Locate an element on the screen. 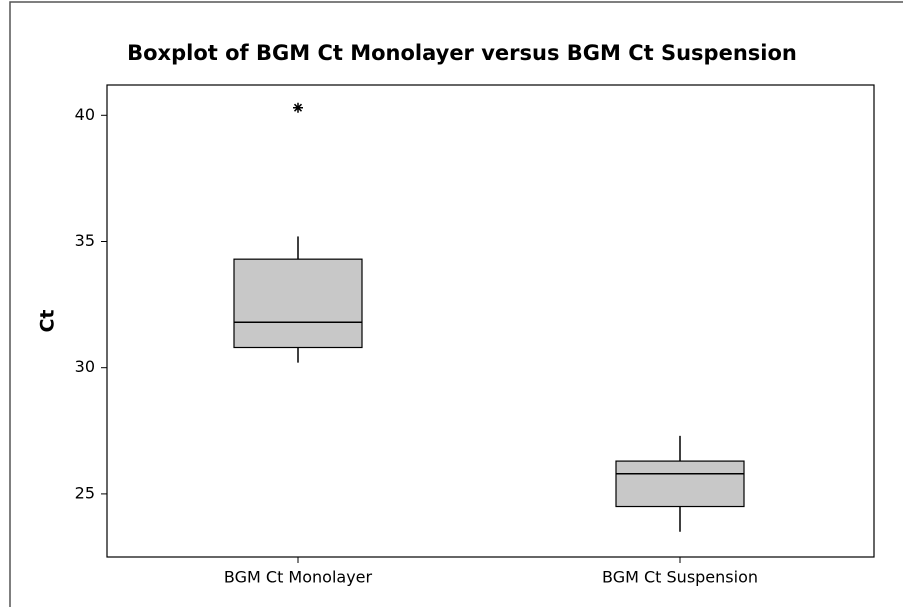 The image size is (903, 607). y-tick-label: 35 is located at coordinates (85, 240).